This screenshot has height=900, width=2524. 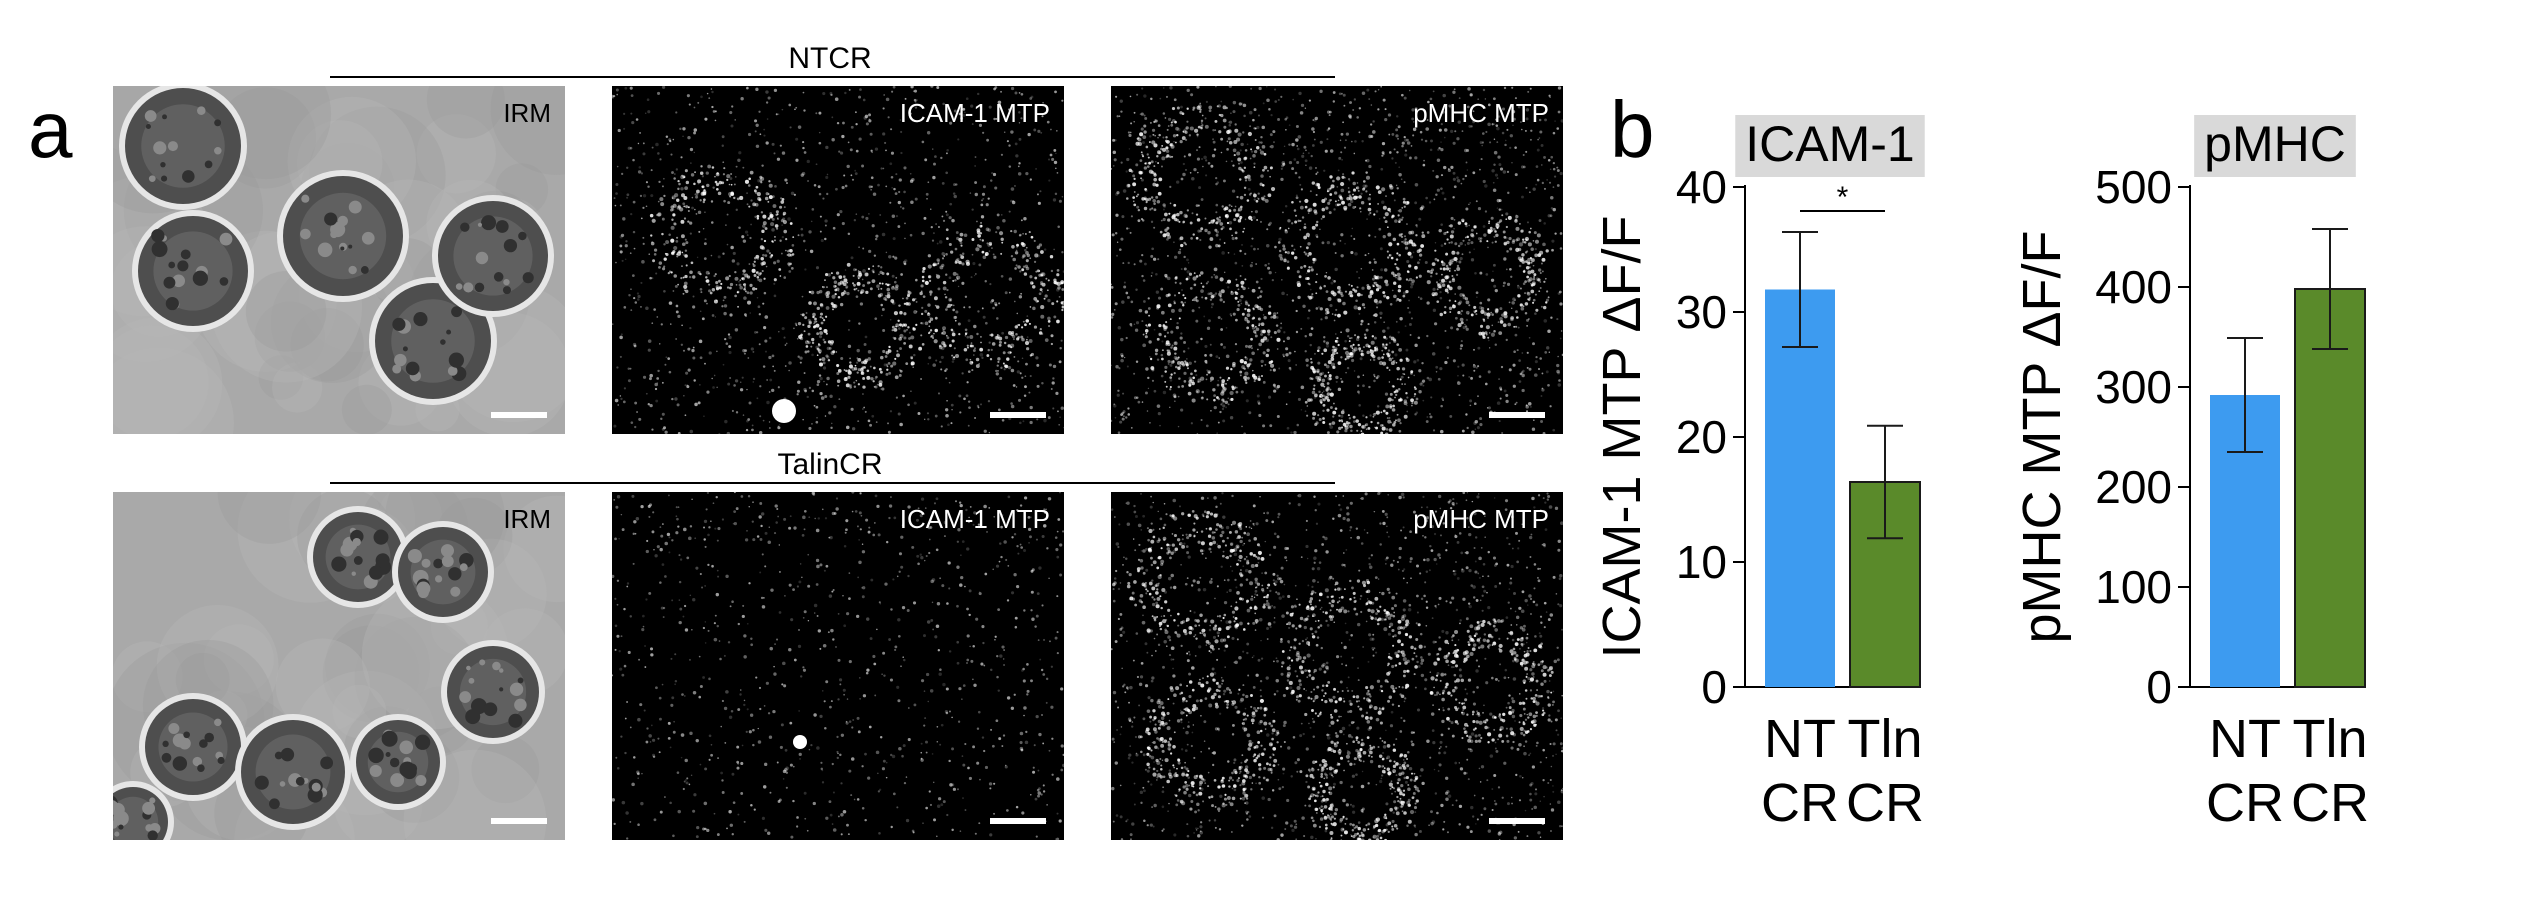 What do you see at coordinates (2133, 387) in the screenshot?
I see `y-tick-label: 300` at bounding box center [2133, 387].